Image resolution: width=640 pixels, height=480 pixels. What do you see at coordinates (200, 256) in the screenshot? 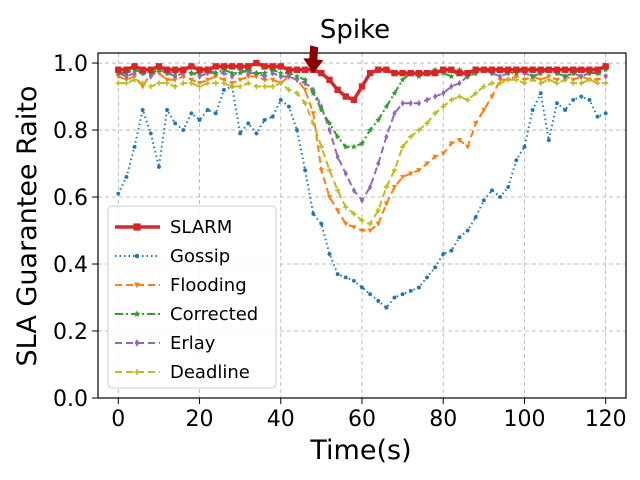
I see `legend-label: Gossip` at bounding box center [200, 256].